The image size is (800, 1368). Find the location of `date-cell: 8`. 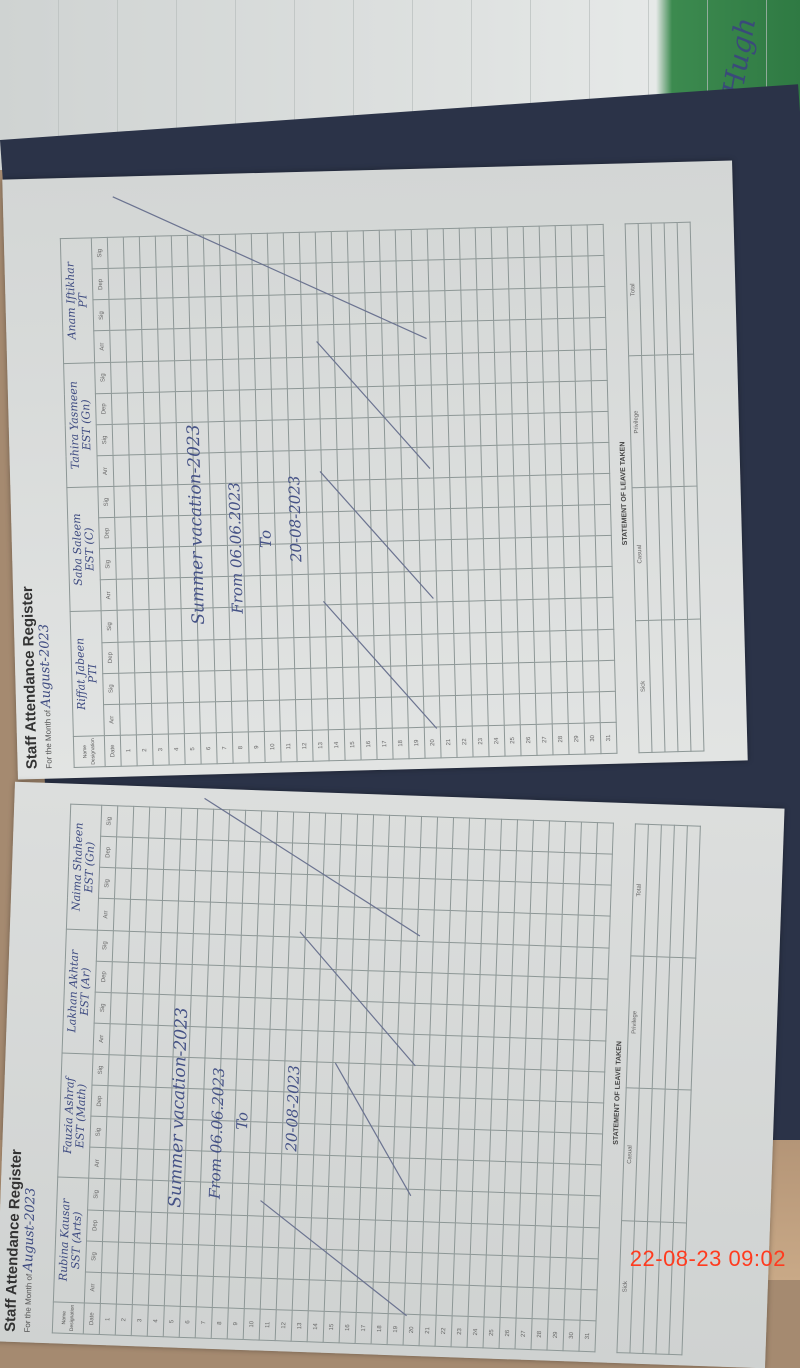

date-cell: 8 is located at coordinates (220, 1323).